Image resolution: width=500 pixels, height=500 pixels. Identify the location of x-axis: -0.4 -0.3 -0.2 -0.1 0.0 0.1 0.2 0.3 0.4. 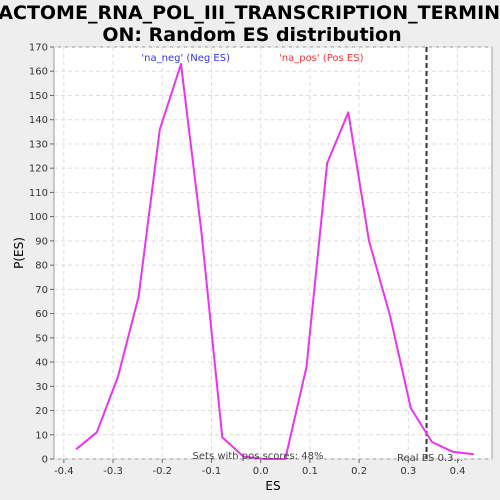
(260, 468).